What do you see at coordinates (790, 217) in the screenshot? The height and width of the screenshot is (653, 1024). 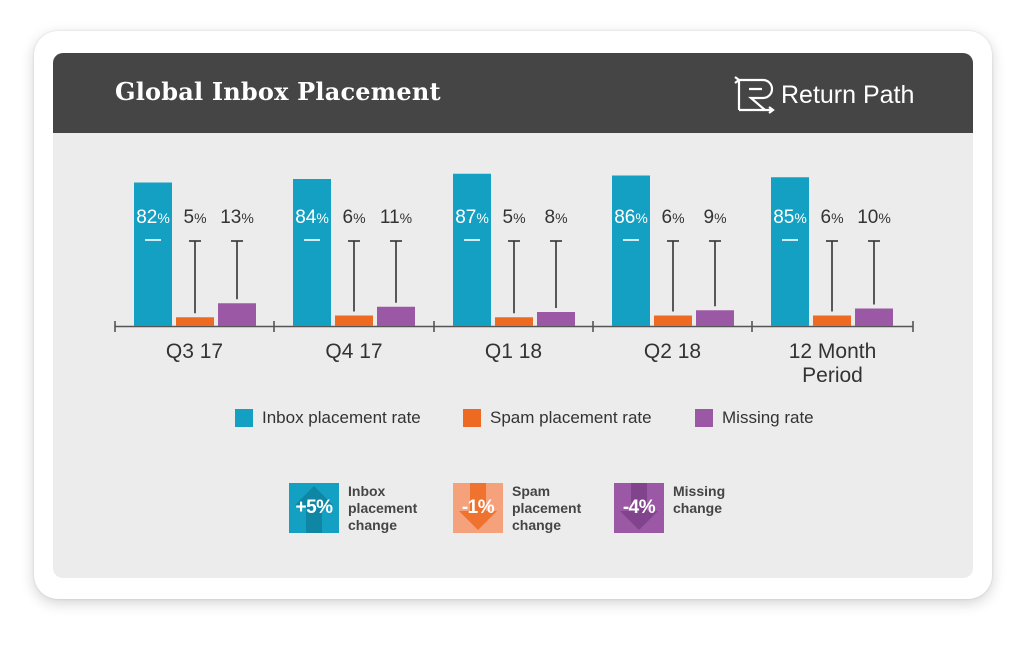 I see `data-label-inbox: 85%` at bounding box center [790, 217].